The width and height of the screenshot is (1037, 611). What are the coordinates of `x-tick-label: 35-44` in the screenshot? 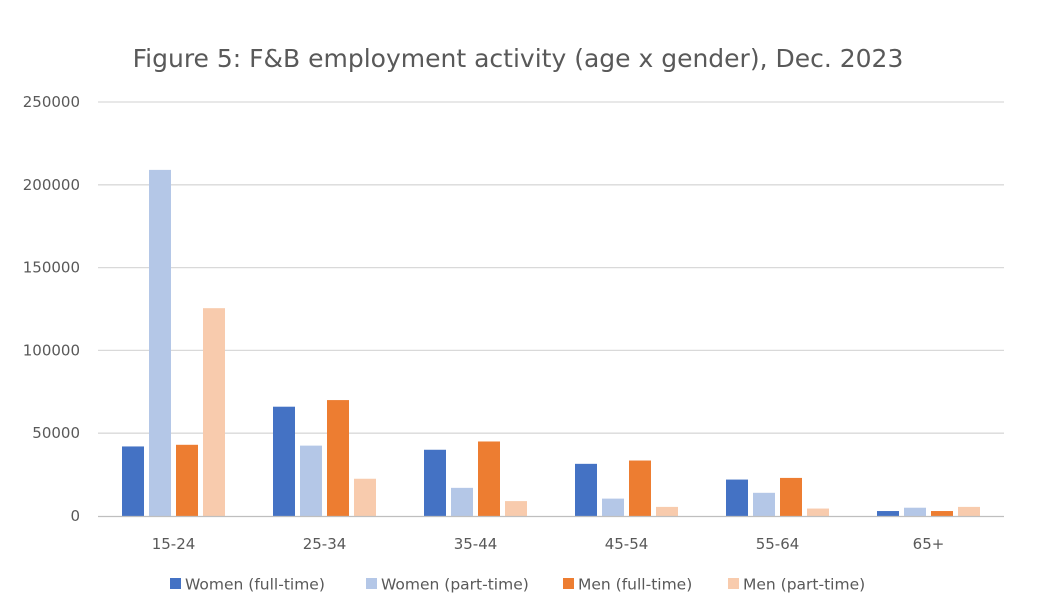 It's located at (476, 544).